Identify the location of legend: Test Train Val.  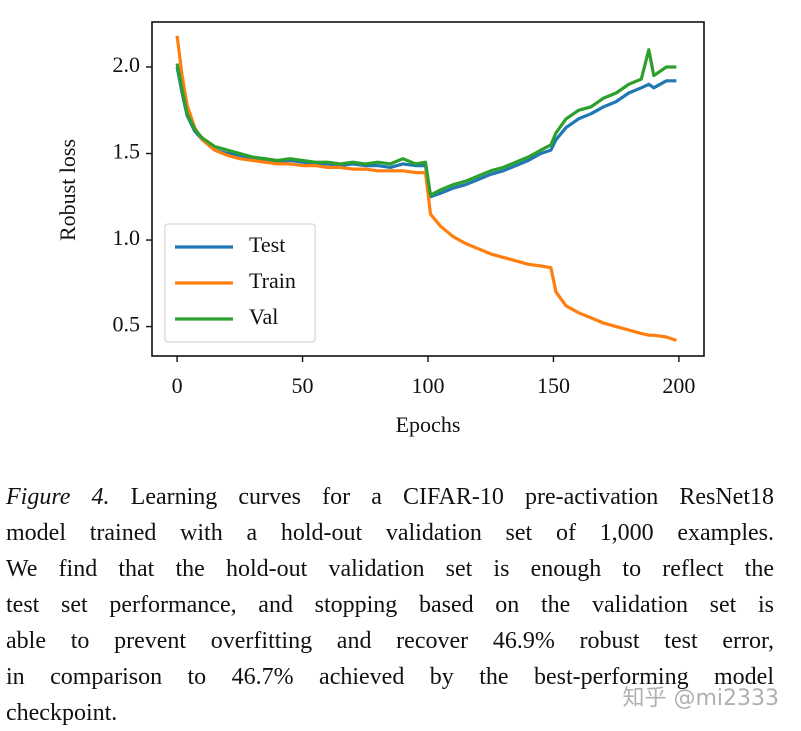
(240, 283).